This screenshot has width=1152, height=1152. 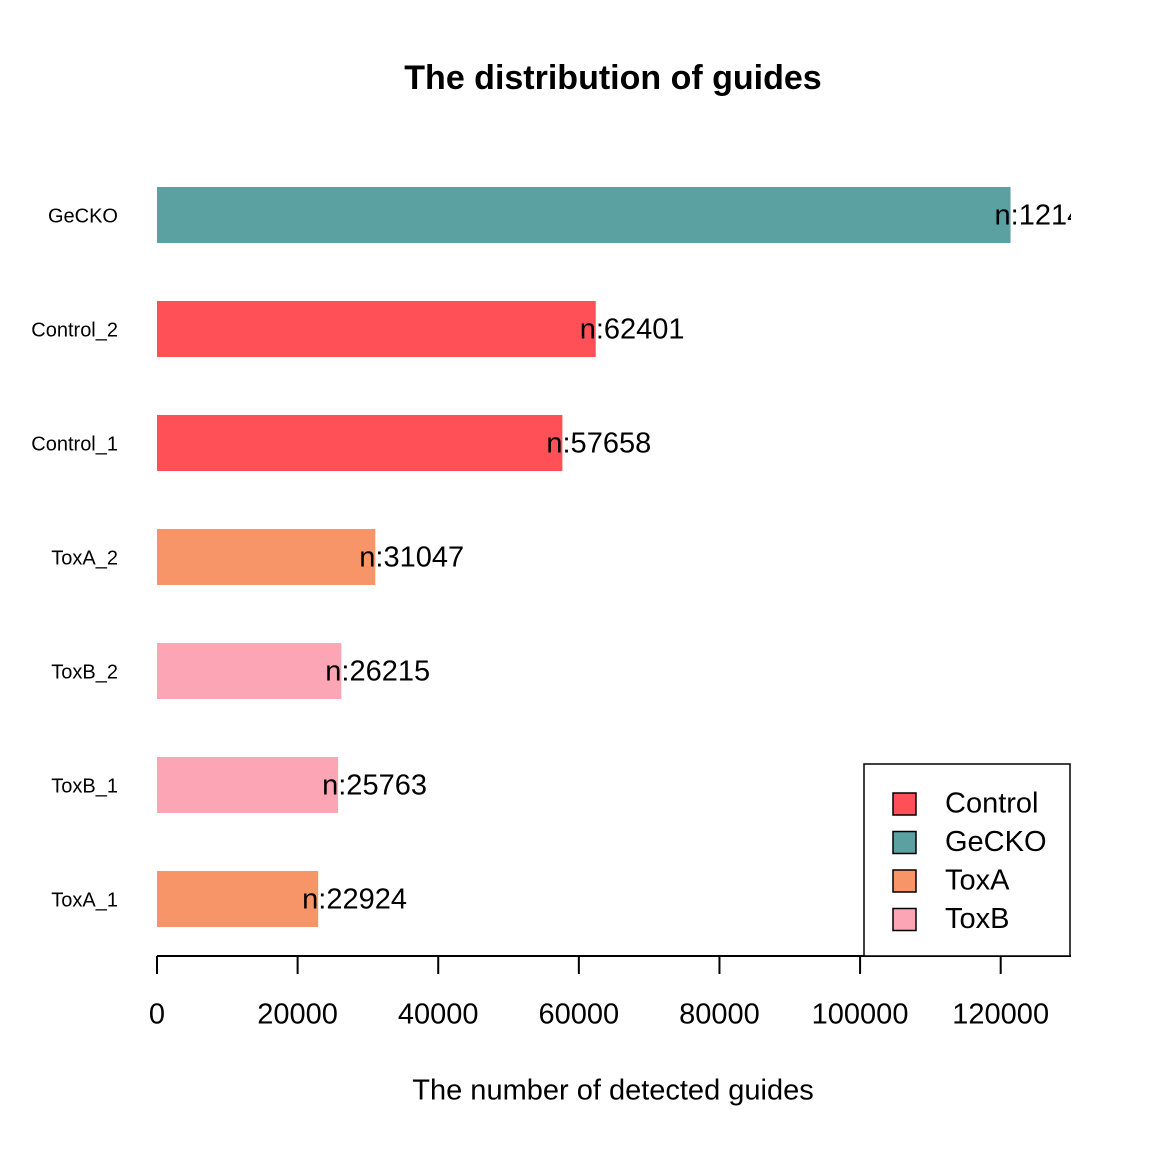 What do you see at coordinates (377, 672) in the screenshot?
I see `value-label: n:26215` at bounding box center [377, 672].